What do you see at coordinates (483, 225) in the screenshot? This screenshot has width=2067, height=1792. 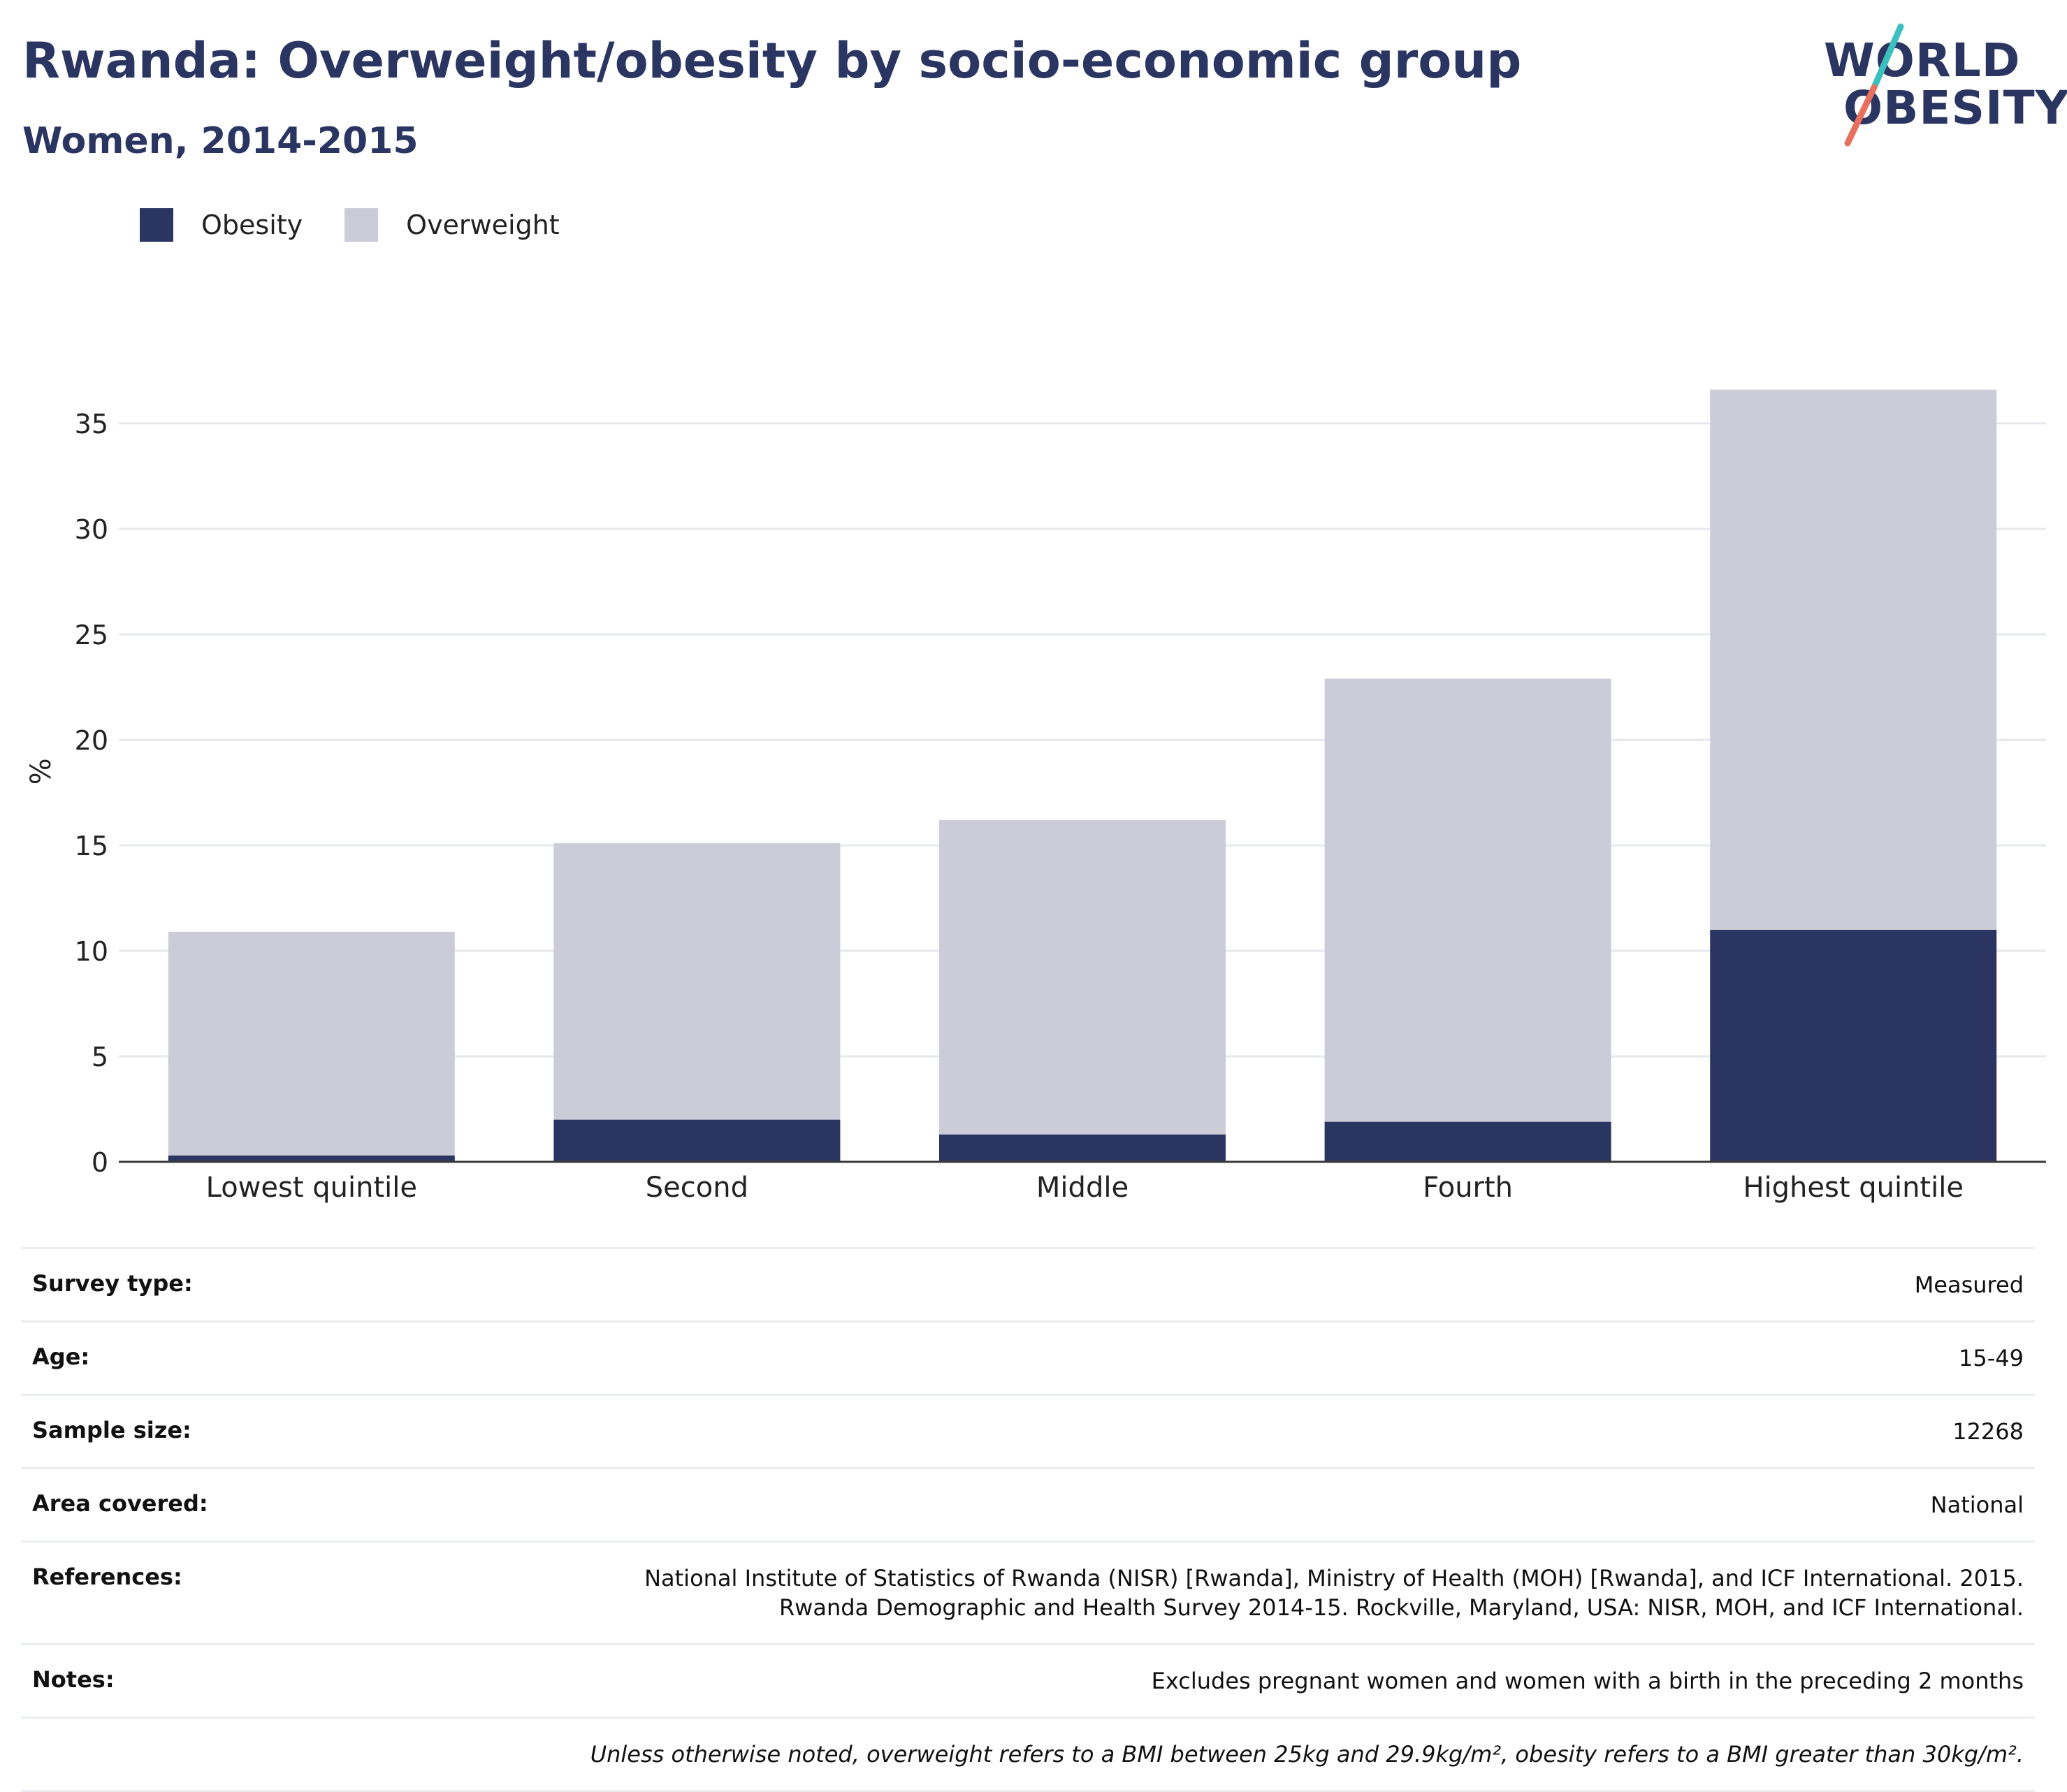 I see `legend-label-overweight: Overweight` at bounding box center [483, 225].